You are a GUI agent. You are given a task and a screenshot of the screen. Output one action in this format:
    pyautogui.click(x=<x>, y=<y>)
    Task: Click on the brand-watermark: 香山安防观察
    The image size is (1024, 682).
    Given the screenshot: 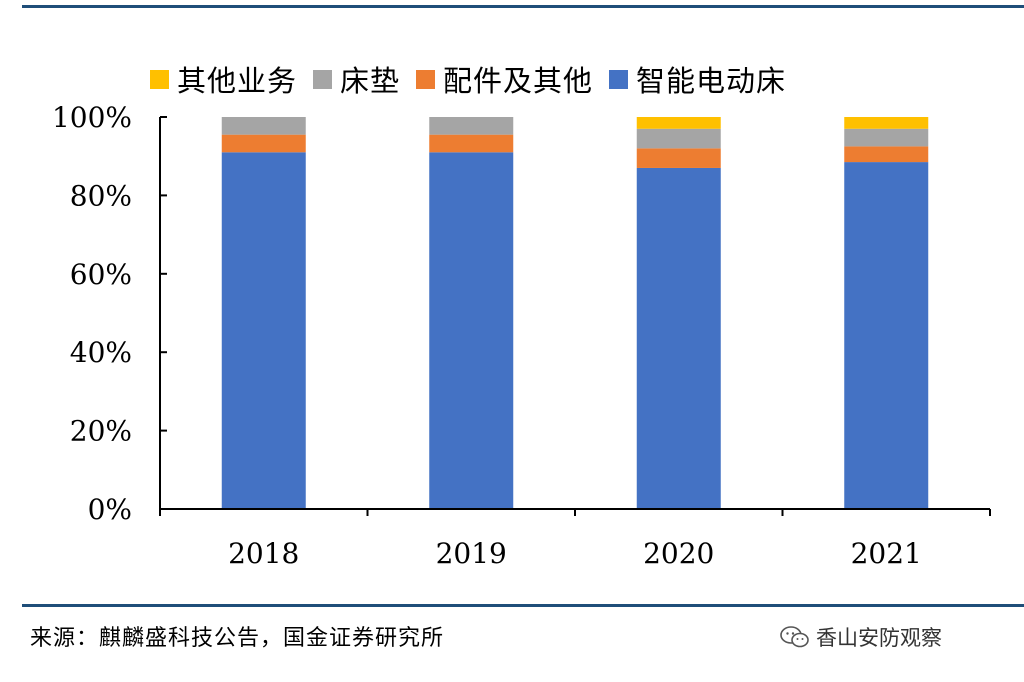 What is the action you would take?
    pyautogui.click(x=861, y=637)
    